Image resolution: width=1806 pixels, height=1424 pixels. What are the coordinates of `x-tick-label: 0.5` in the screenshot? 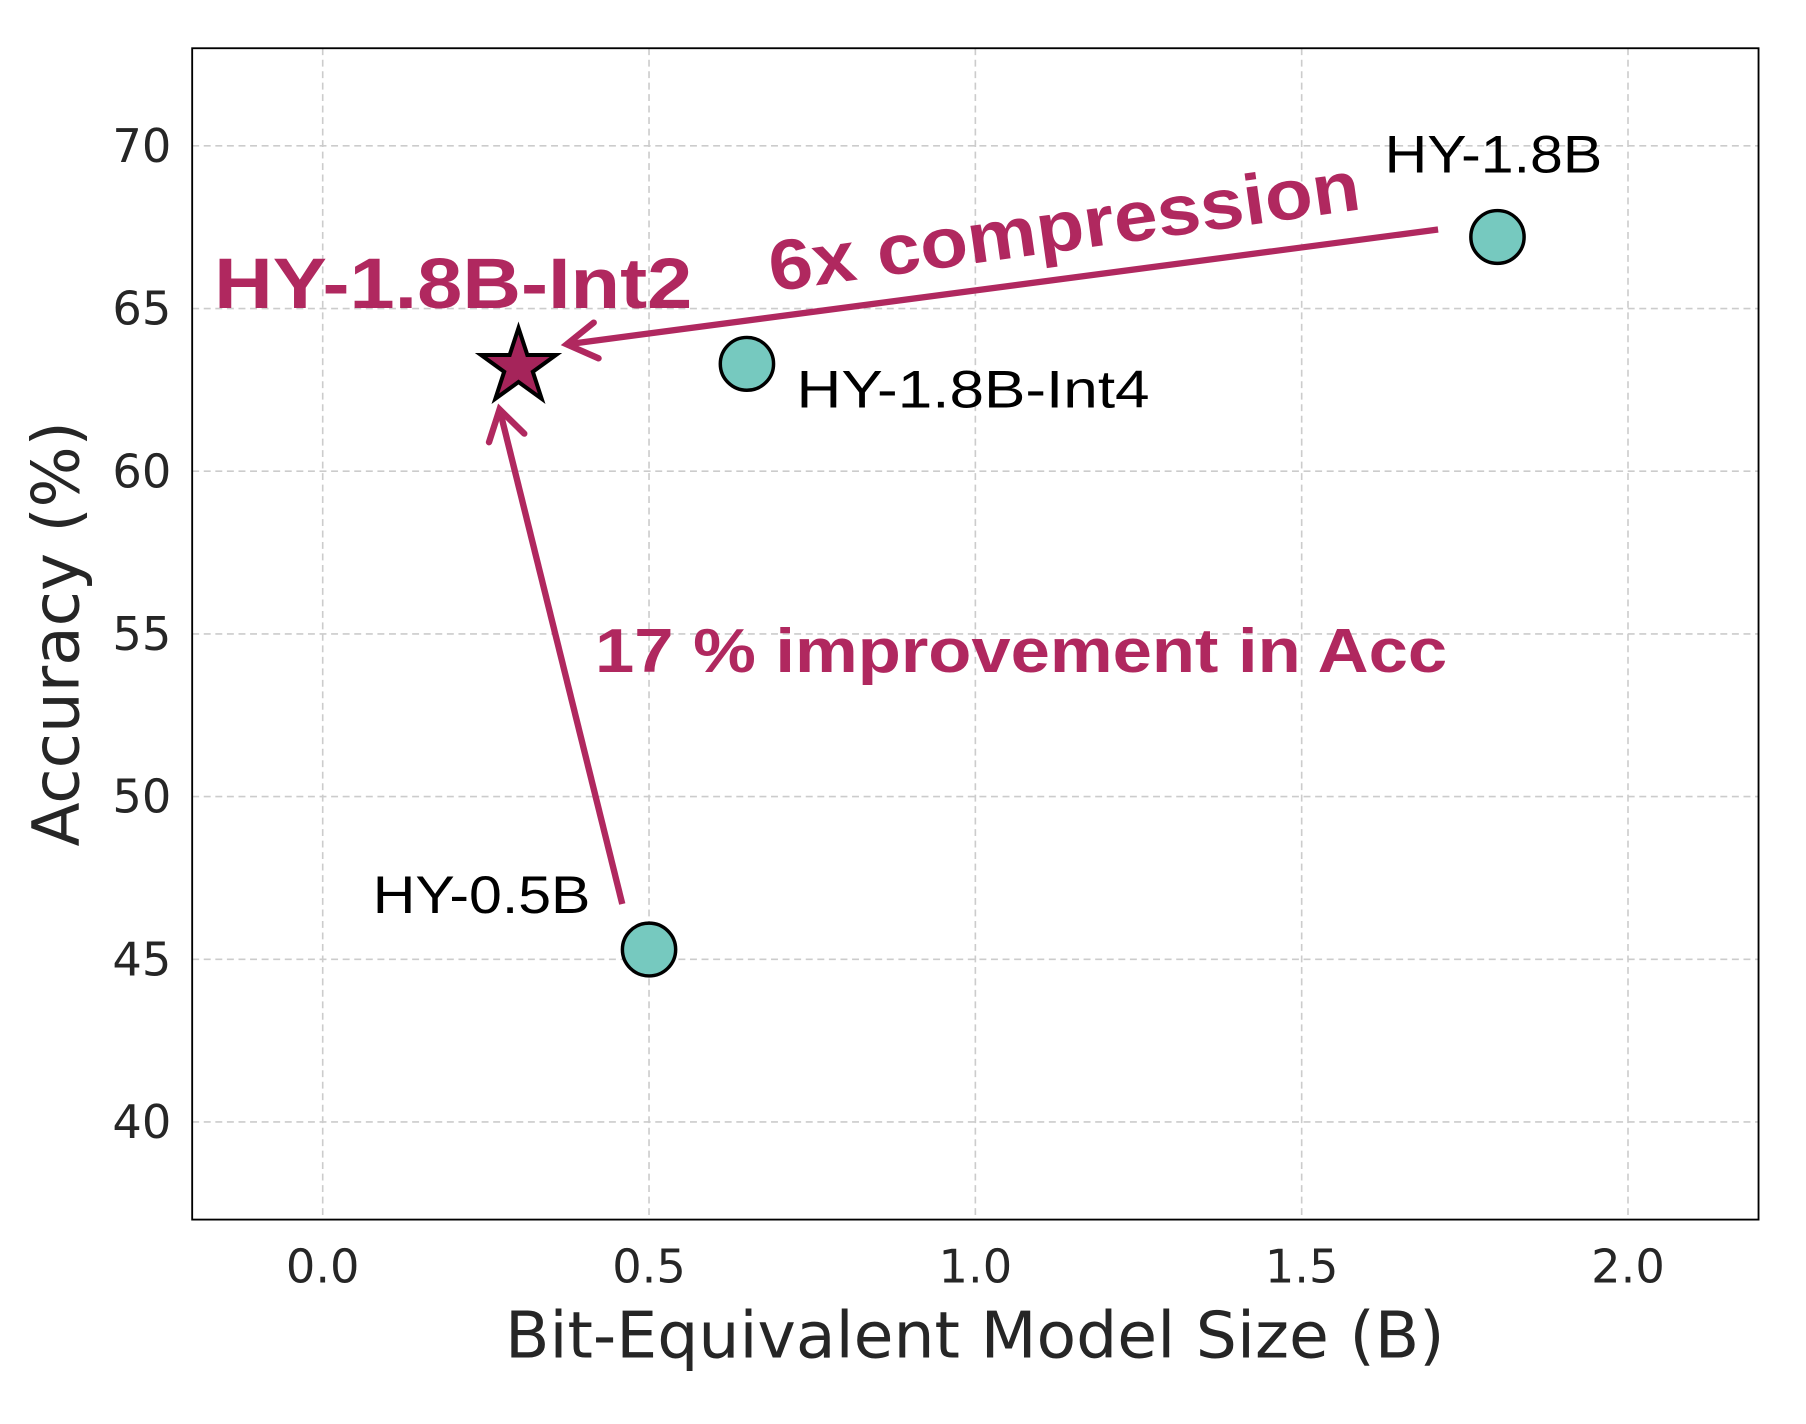 It's located at (649, 1267).